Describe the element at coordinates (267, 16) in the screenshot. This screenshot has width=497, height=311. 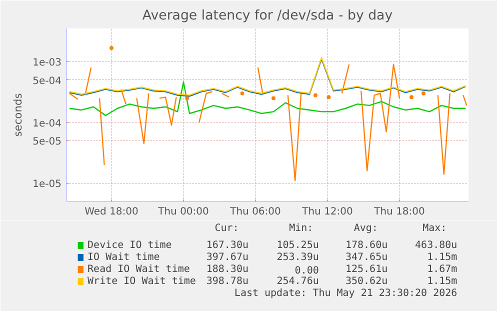
I see `chart-title: Average latency for /dev/sda - by day` at that location.